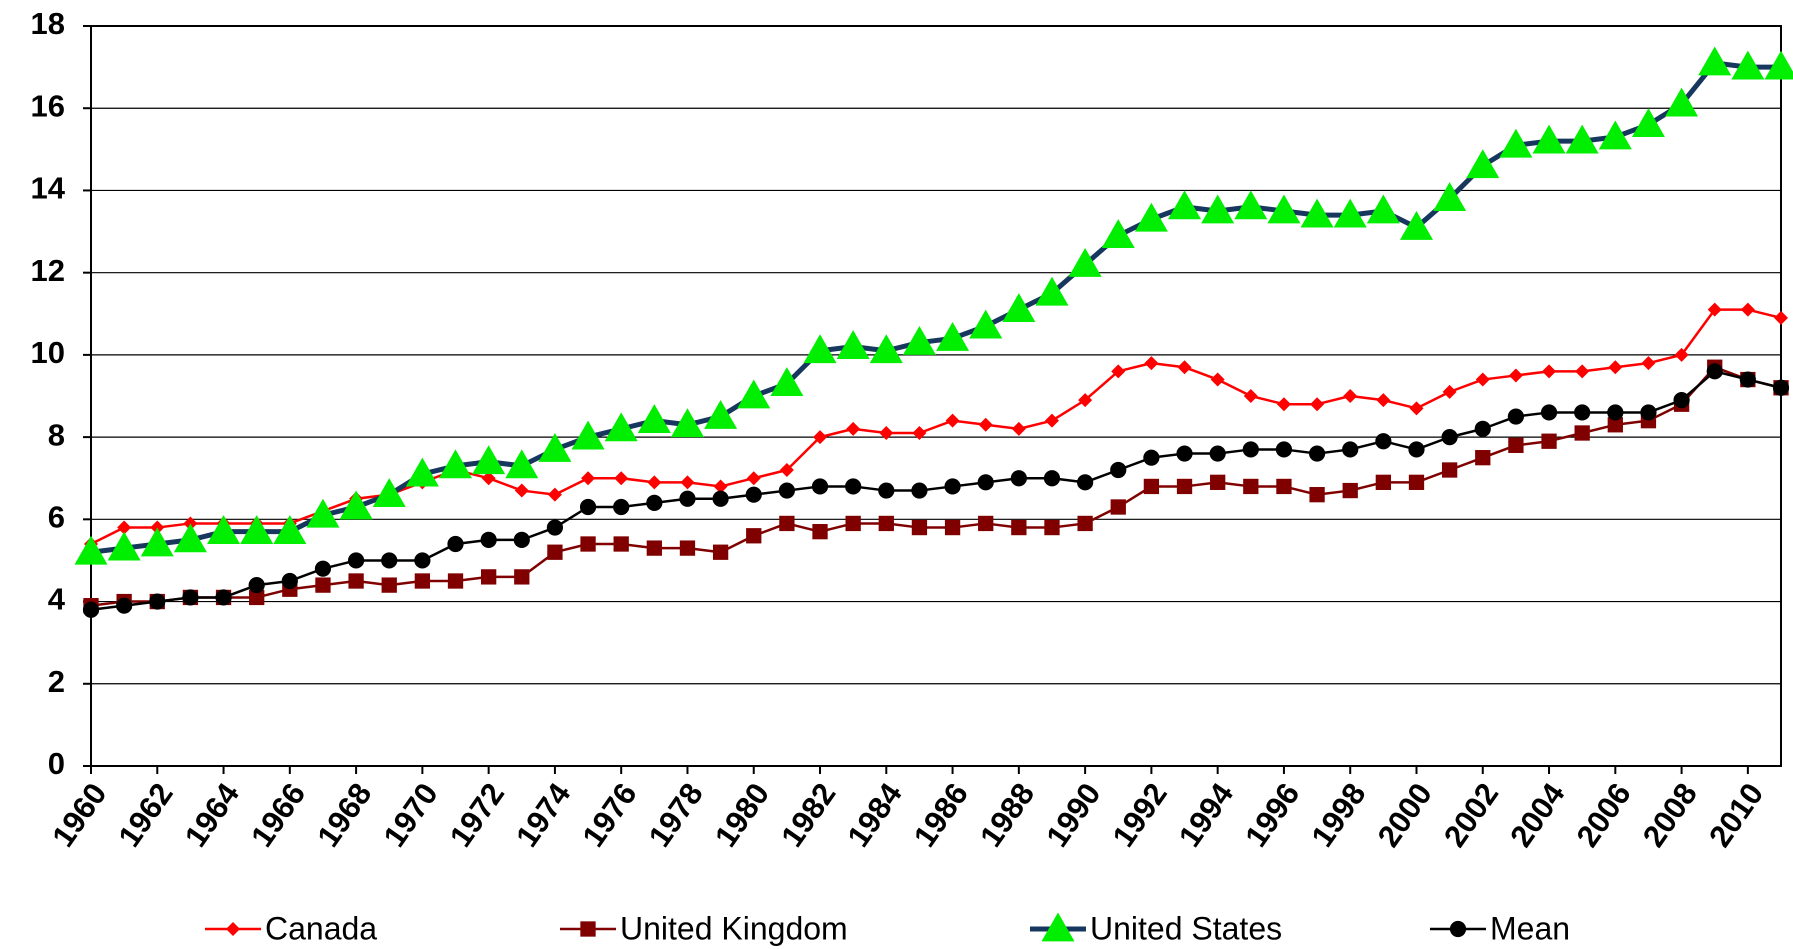 This screenshot has height=949, width=1793. What do you see at coordinates (1537, 814) in the screenshot?
I see `x-tick-label: 2004` at bounding box center [1537, 814].